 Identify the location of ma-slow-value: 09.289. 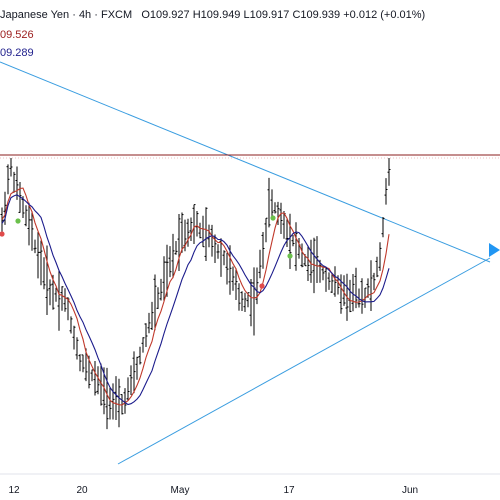
(17, 53).